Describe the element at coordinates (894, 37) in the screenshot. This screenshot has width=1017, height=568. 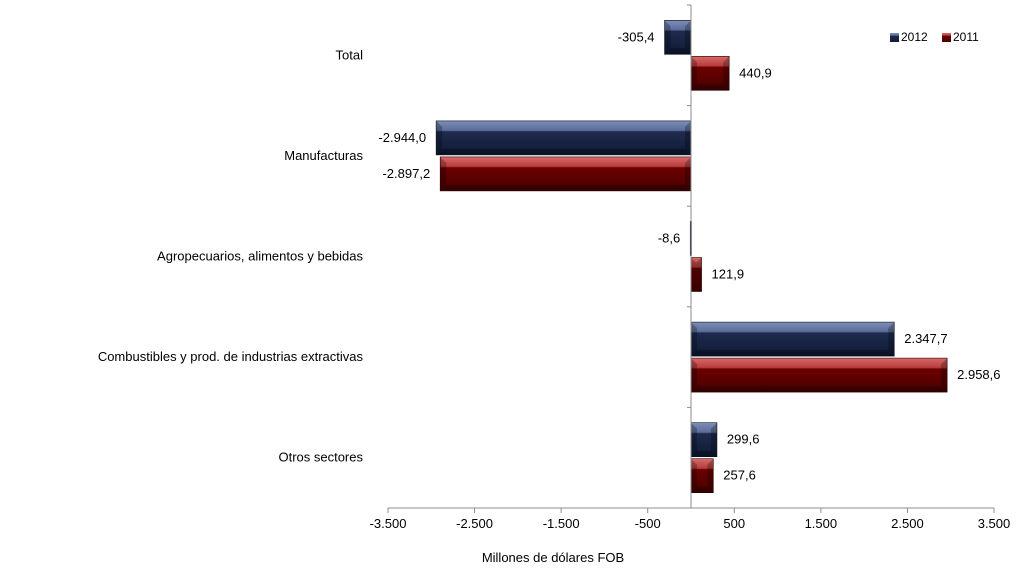
I see `legend-swatch-2012` at that location.